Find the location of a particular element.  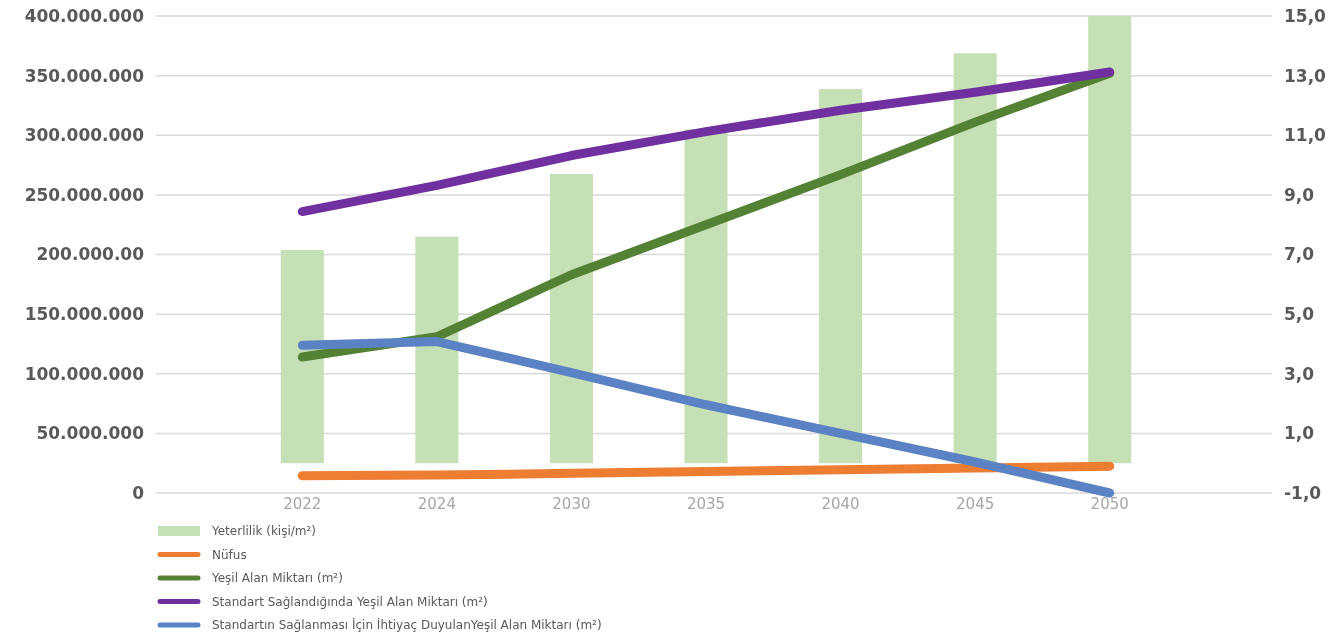

x-tick-label: 2040 is located at coordinates (840, 504).